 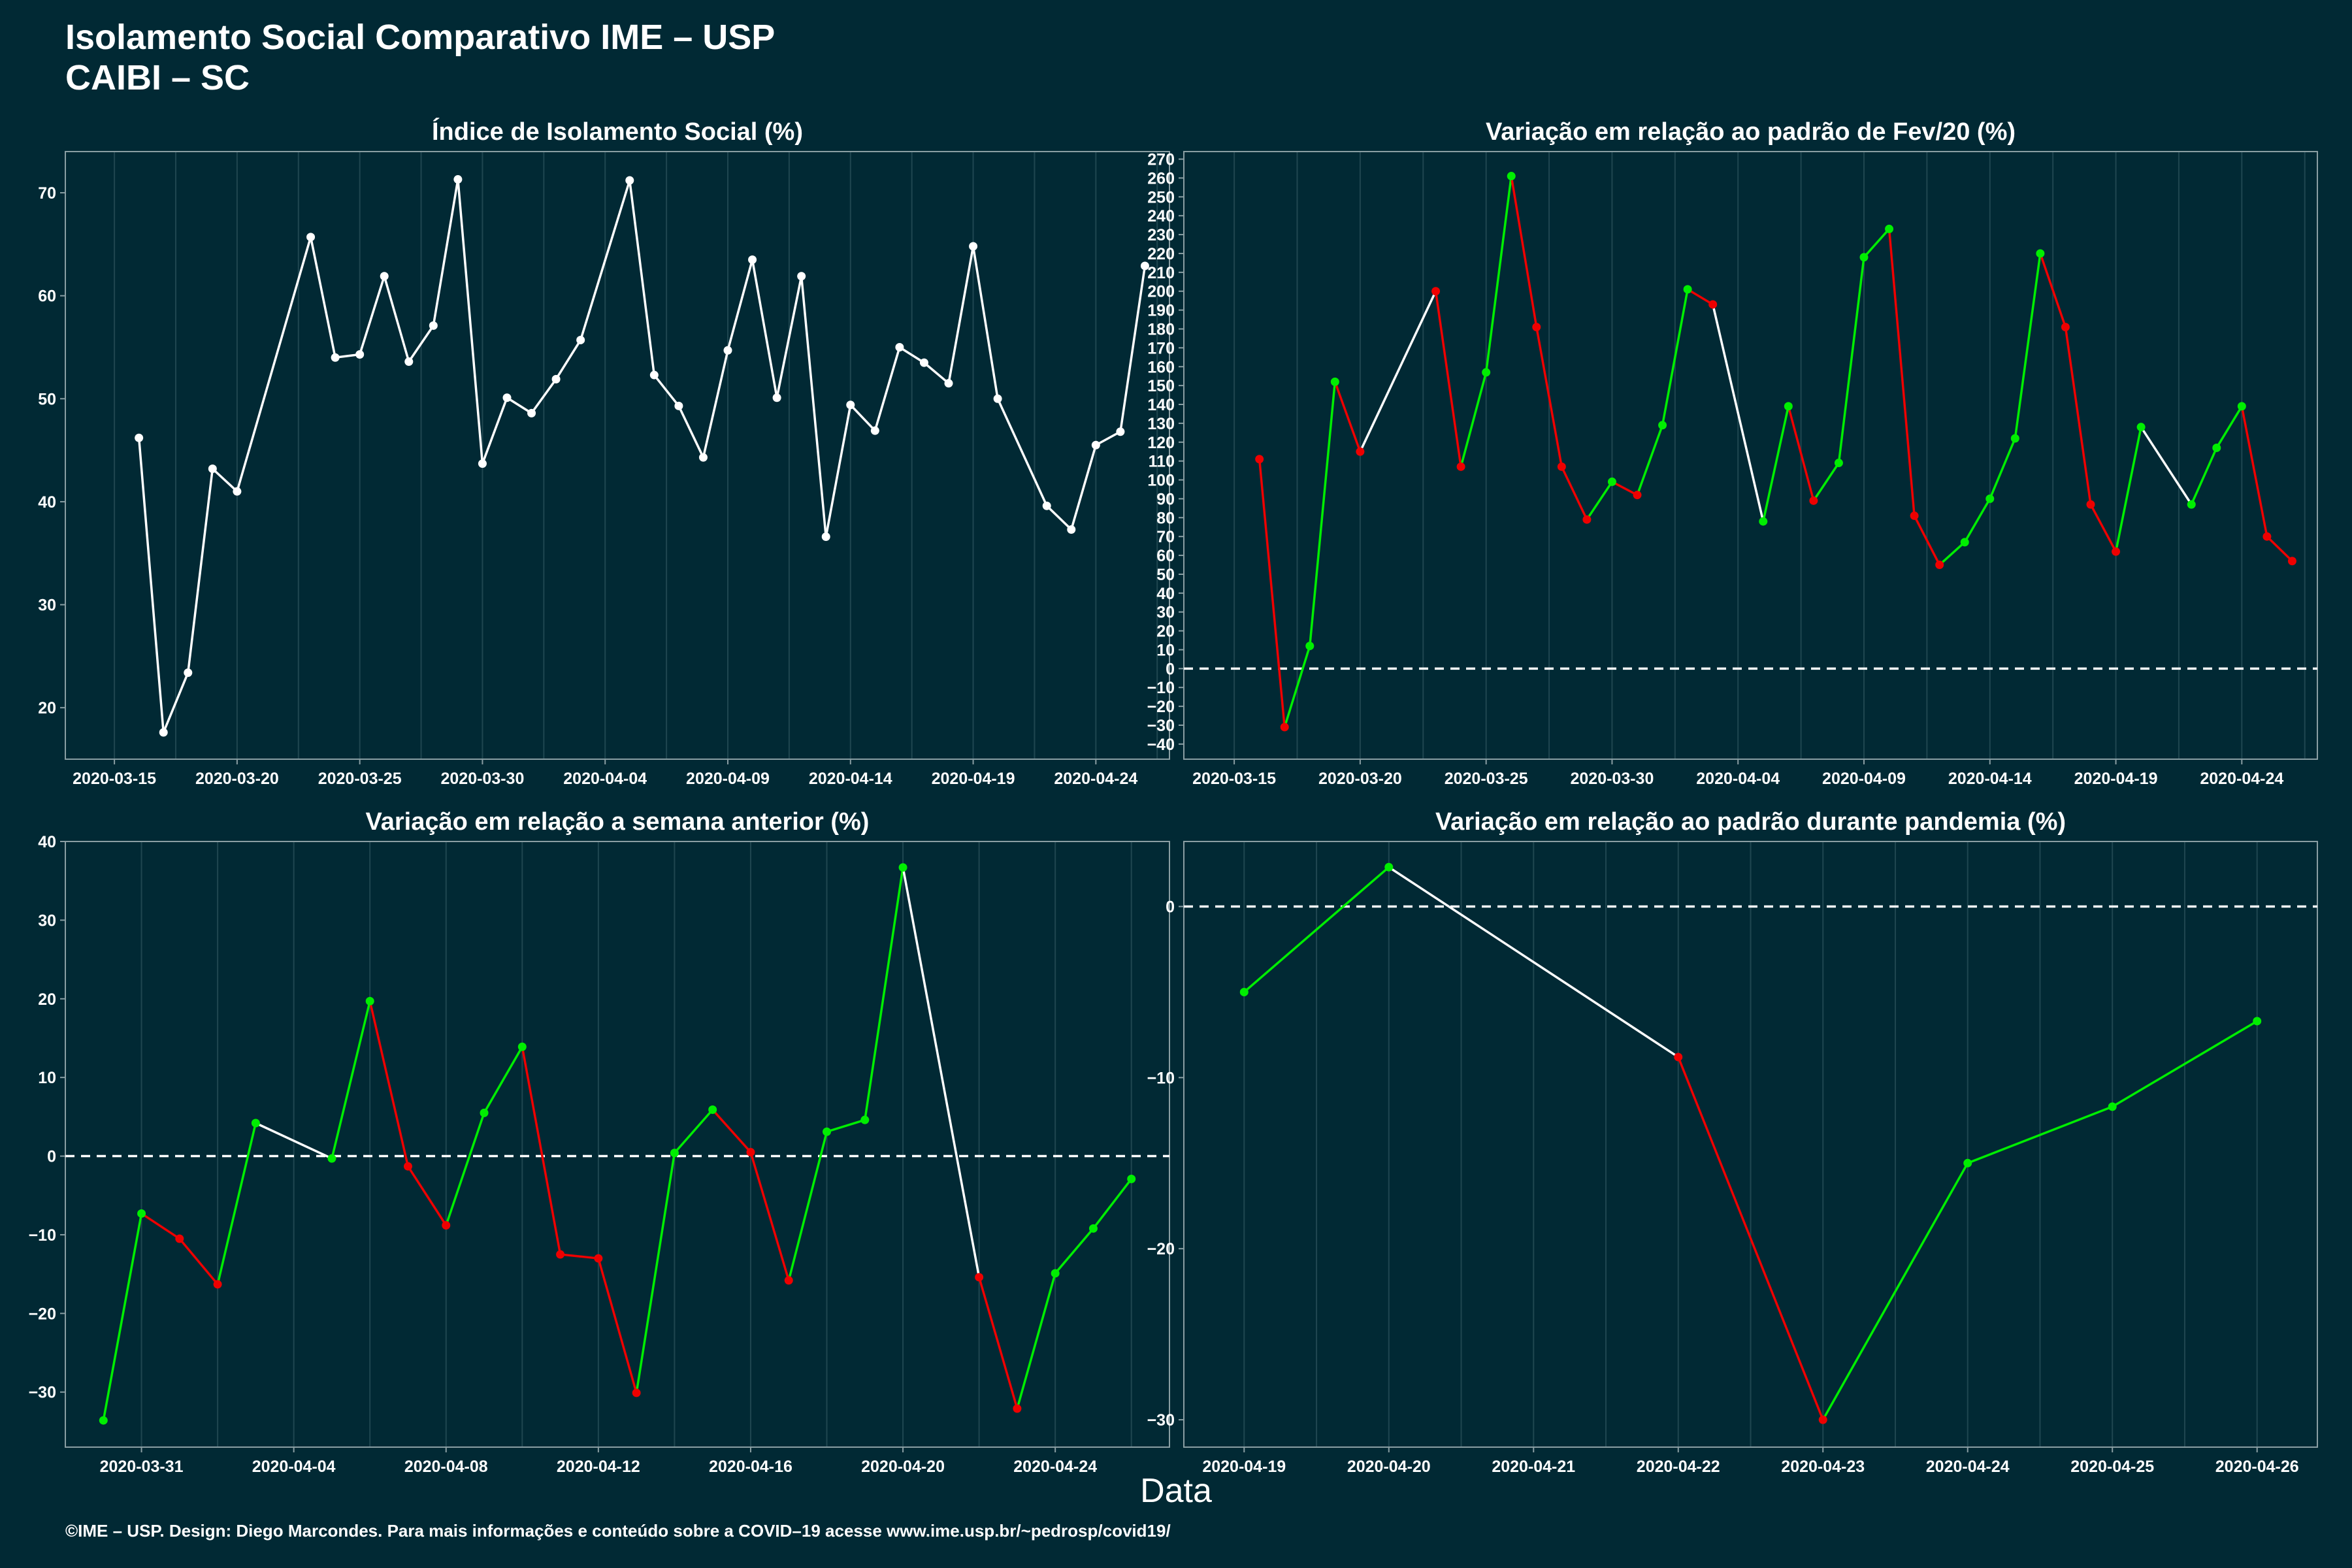 What do you see at coordinates (850, 779) in the screenshot?
I see `x-tick-label: 2020-04-14` at bounding box center [850, 779].